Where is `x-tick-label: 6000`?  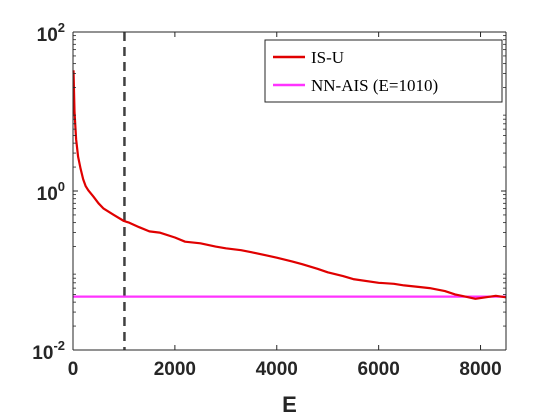 x-tick-label: 6000 is located at coordinates (379, 369).